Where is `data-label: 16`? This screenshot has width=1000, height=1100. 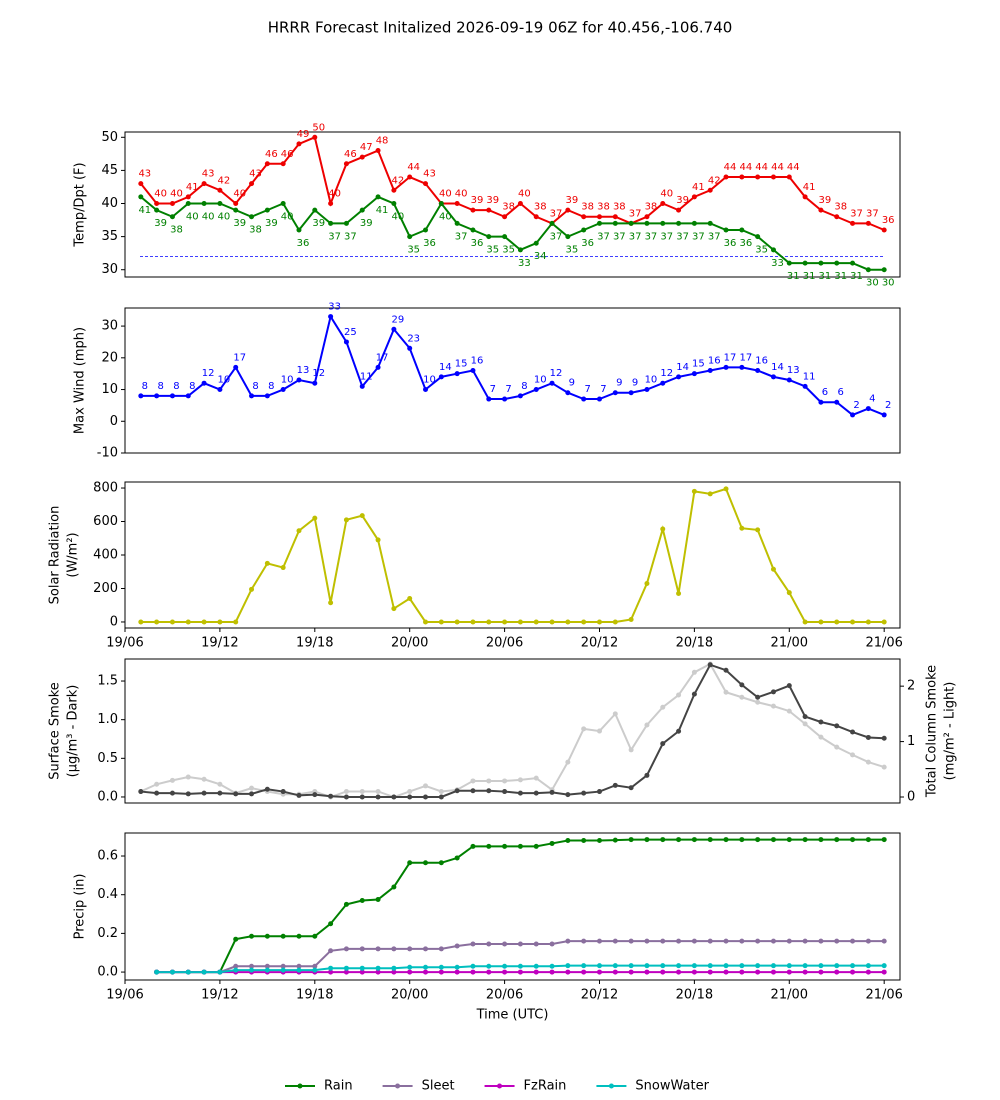
data-label: 16 is located at coordinates (477, 361).